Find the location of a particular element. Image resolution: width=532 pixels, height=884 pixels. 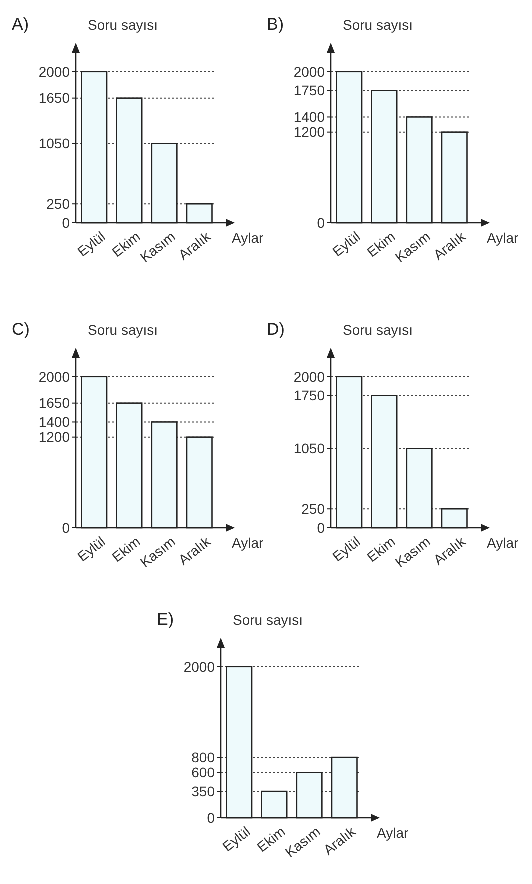

chart-title: B) is located at coordinates (275, 24).